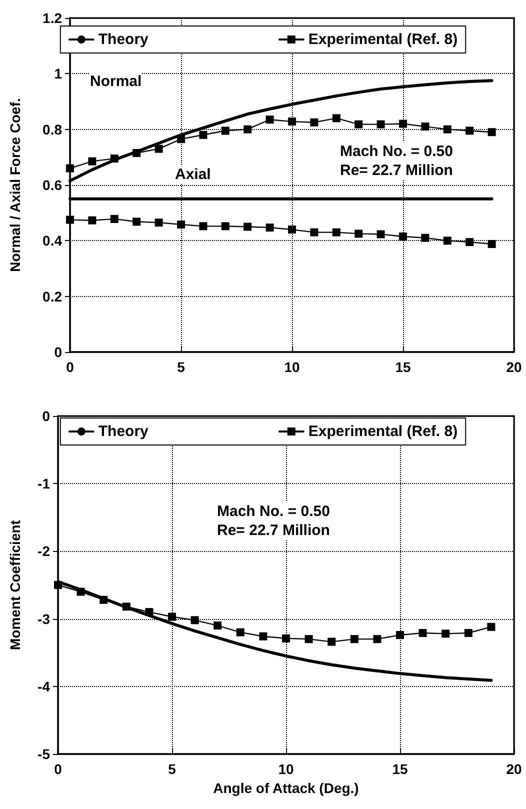 The image size is (526, 809). What do you see at coordinates (58, 74) in the screenshot?
I see `y-tick-label: 1` at bounding box center [58, 74].